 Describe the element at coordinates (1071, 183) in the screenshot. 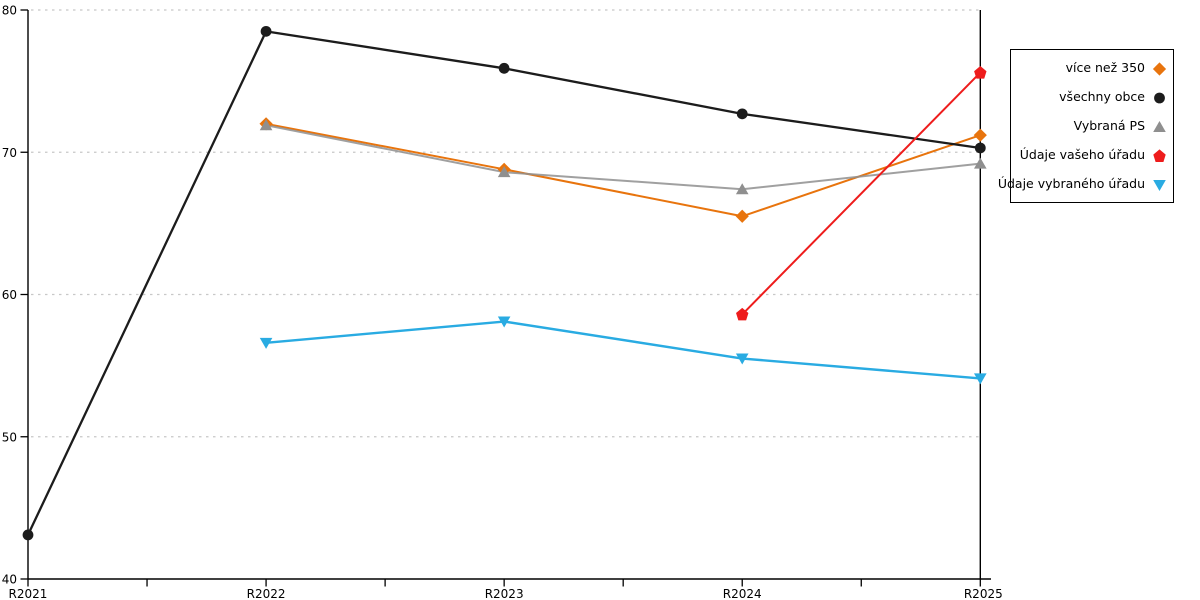

I see `legend-label: Údaje vybraného úřadu` at that location.